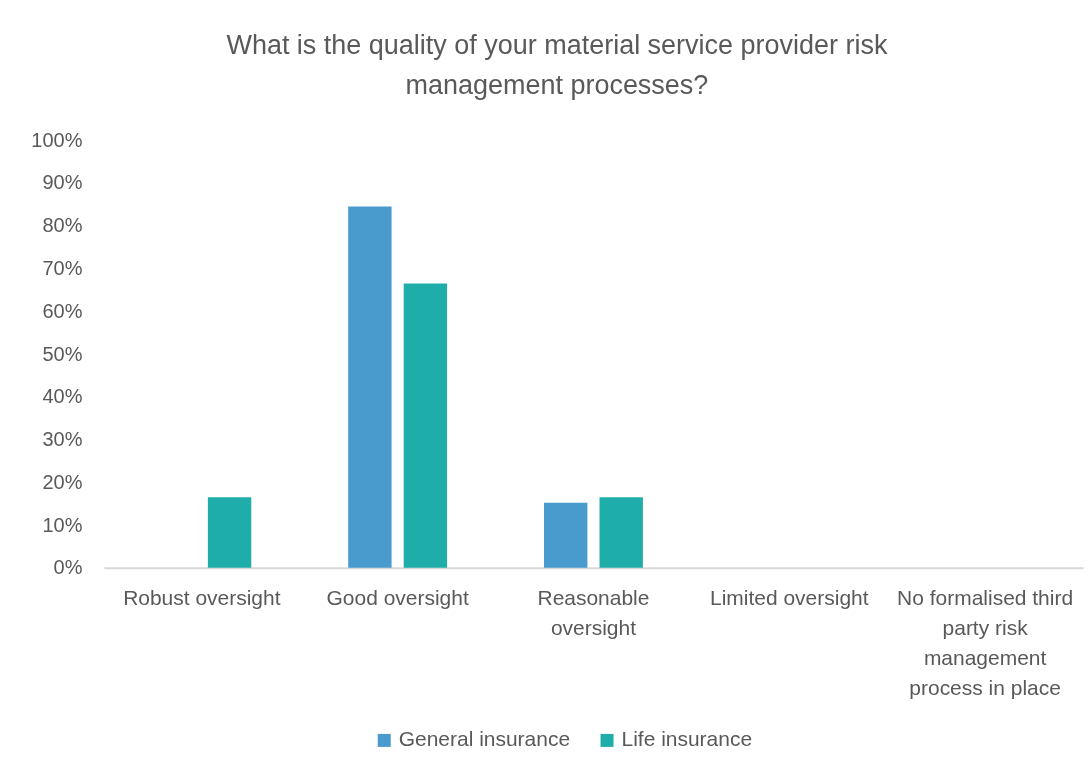 The image size is (1088, 772). What do you see at coordinates (62, 225) in the screenshot?
I see `y-tick-label: 80%` at bounding box center [62, 225].